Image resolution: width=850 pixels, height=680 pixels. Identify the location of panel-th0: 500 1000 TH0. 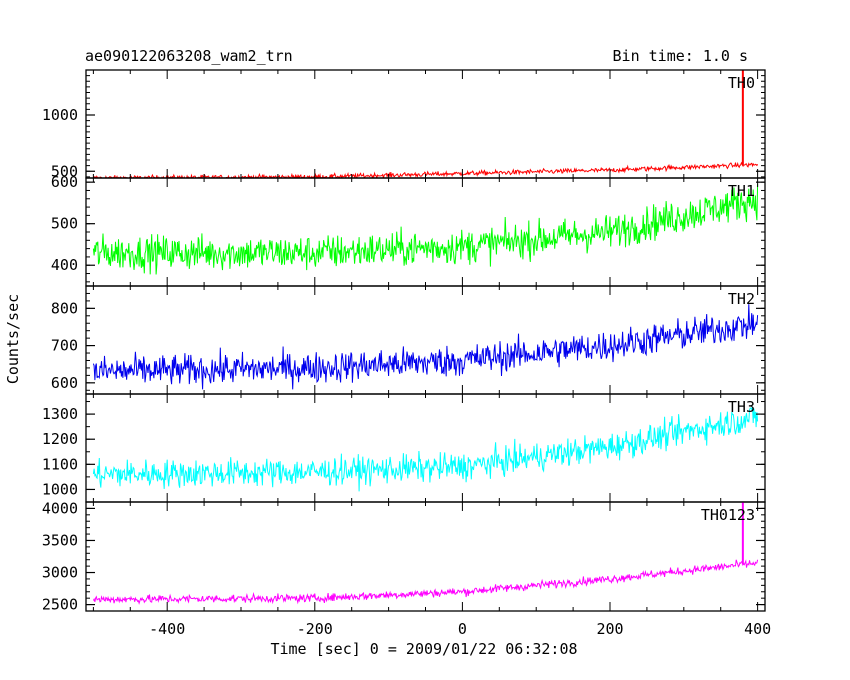
(404, 124).